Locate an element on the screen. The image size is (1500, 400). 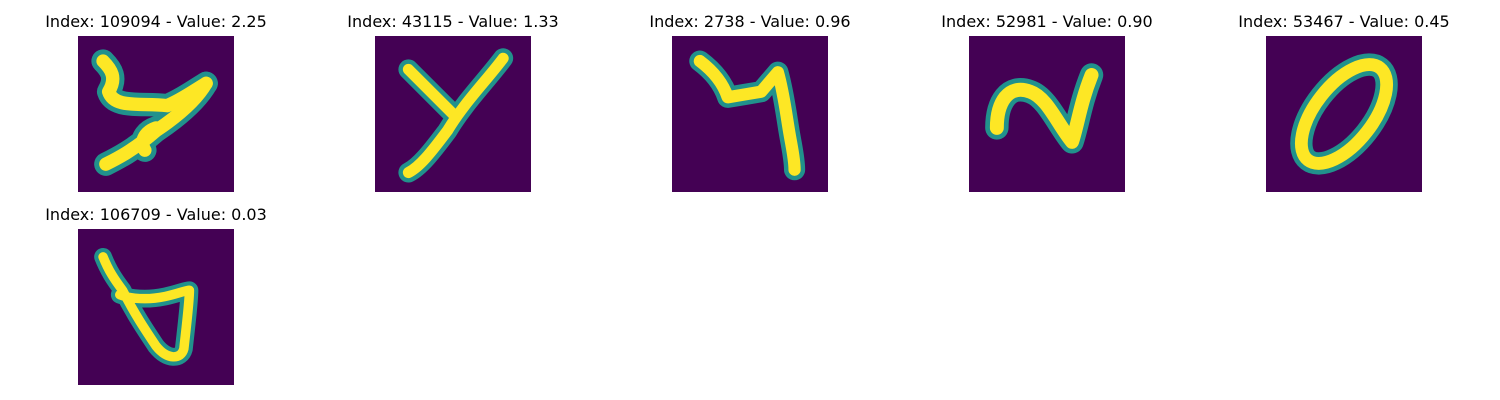
panel-title: Index: 109094 - Value: 2.25 is located at coordinates (156, 21).